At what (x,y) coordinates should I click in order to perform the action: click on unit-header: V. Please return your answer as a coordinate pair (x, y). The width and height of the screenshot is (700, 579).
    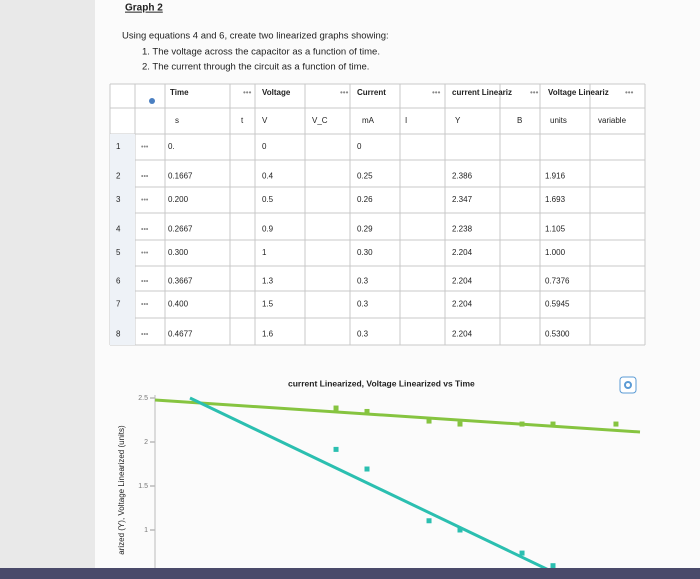
    Looking at the image, I should click on (265, 120).